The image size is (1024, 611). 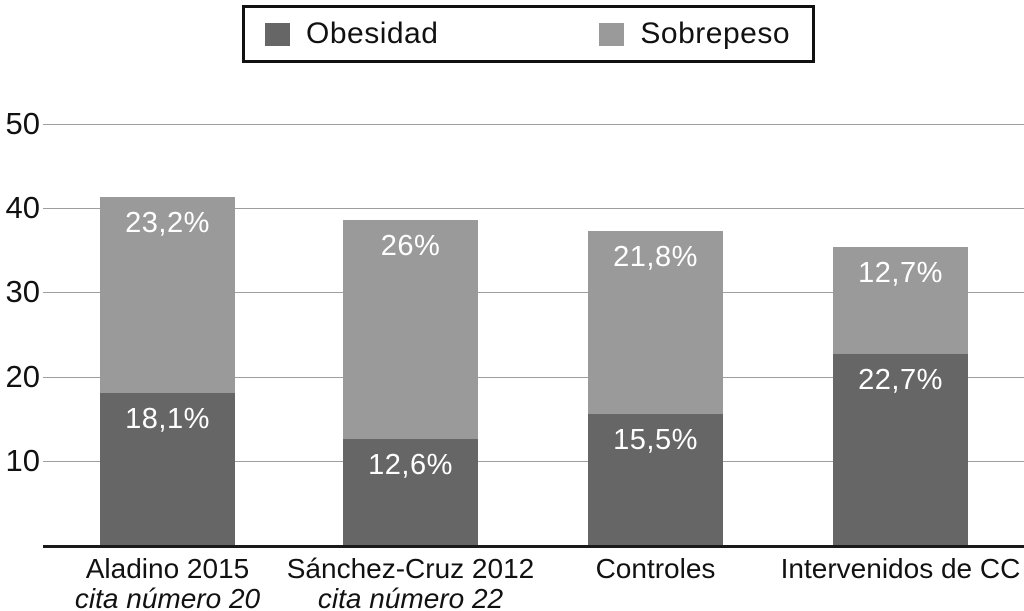 I want to click on bar: 26% 12,6%, so click(x=410, y=382).